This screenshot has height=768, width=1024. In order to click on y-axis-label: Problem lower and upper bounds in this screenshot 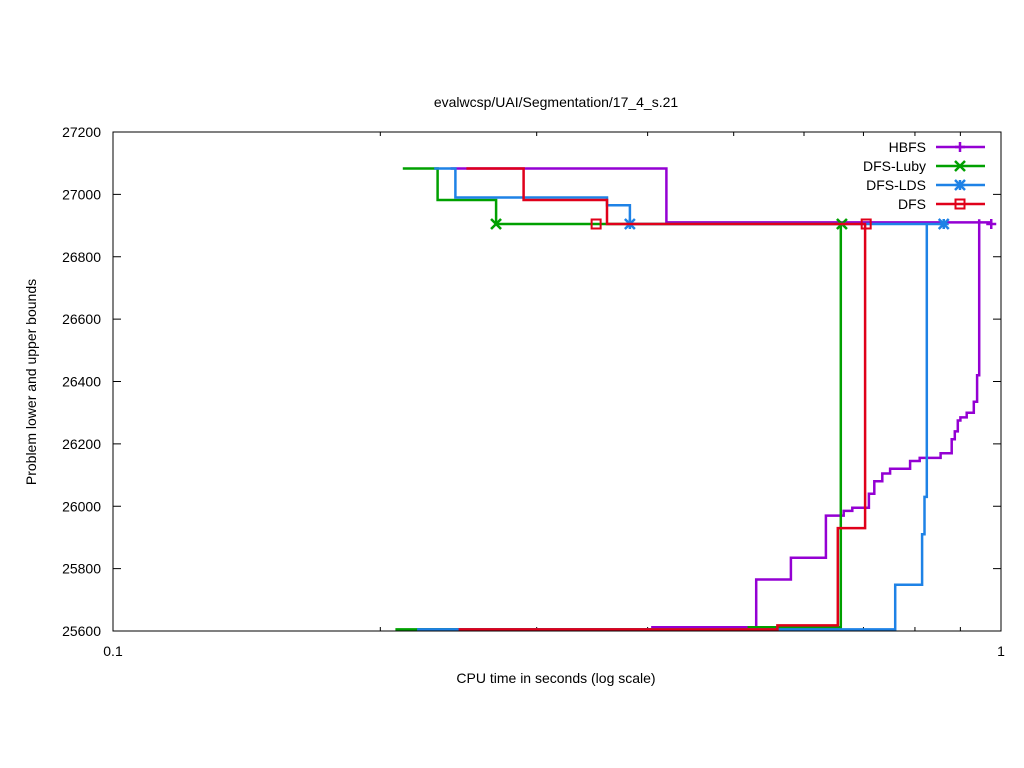, I will do `click(31, 382)`.